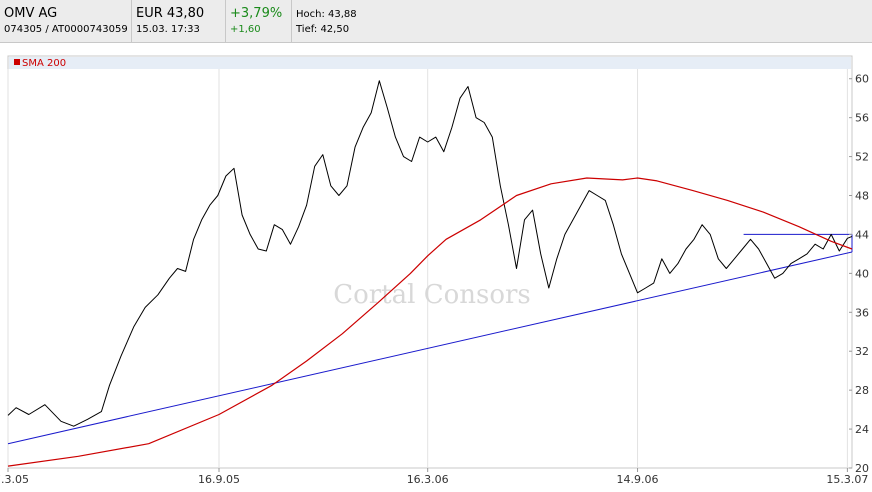 This screenshot has height=492, width=872. I want to click on high-low-cell: Hoch: 43,88 Tief: 42,50, so click(347, 21).